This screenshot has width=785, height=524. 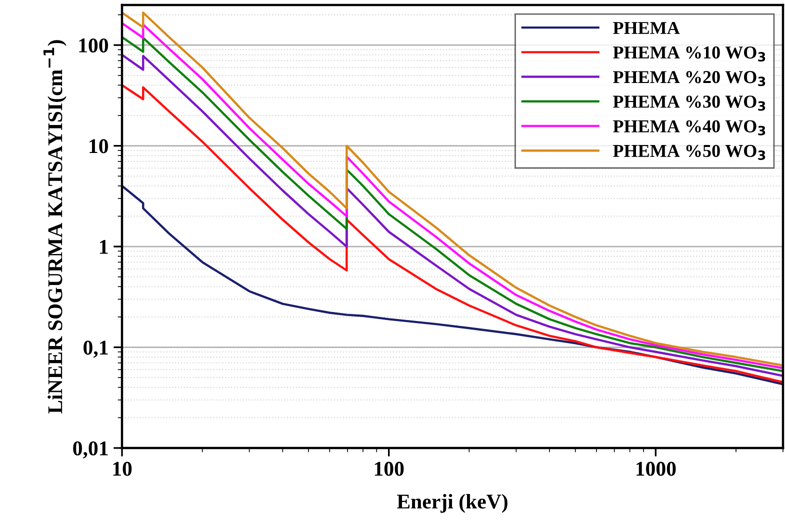 I want to click on legend-label: PHEMA %50 WO$_{3}$, so click(x=689, y=152).